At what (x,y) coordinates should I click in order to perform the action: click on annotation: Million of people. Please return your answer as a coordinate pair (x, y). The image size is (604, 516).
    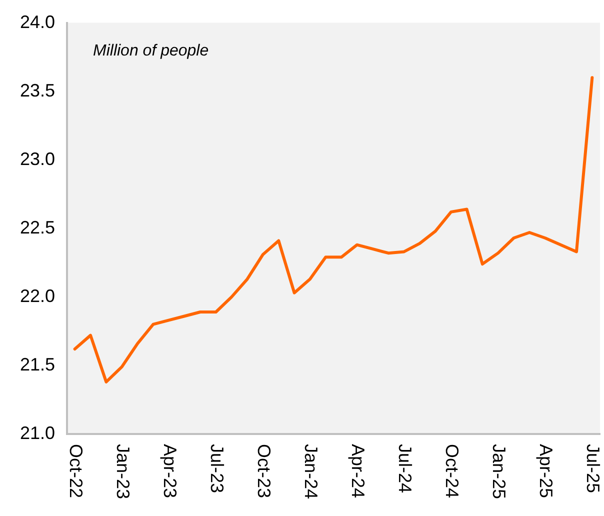
    Looking at the image, I should click on (151, 51).